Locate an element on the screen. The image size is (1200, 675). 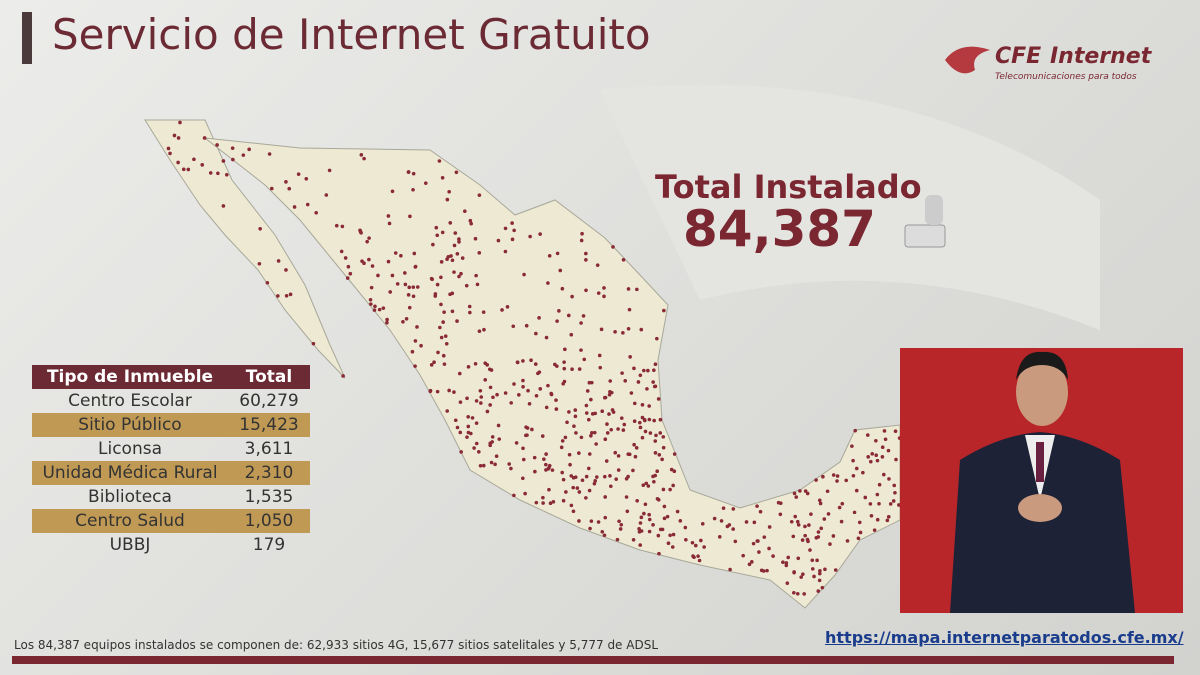
interpreter-video is located at coordinates (1041, 480).